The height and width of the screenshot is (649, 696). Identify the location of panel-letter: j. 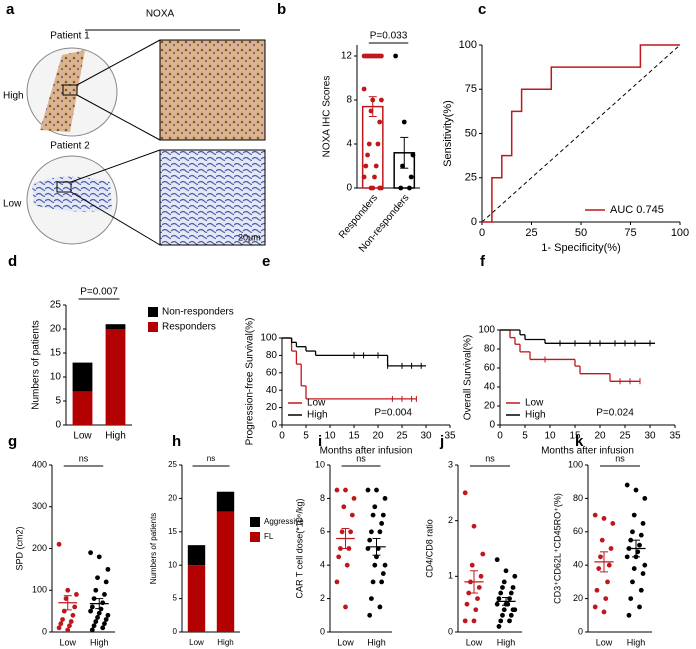
(441, 441).